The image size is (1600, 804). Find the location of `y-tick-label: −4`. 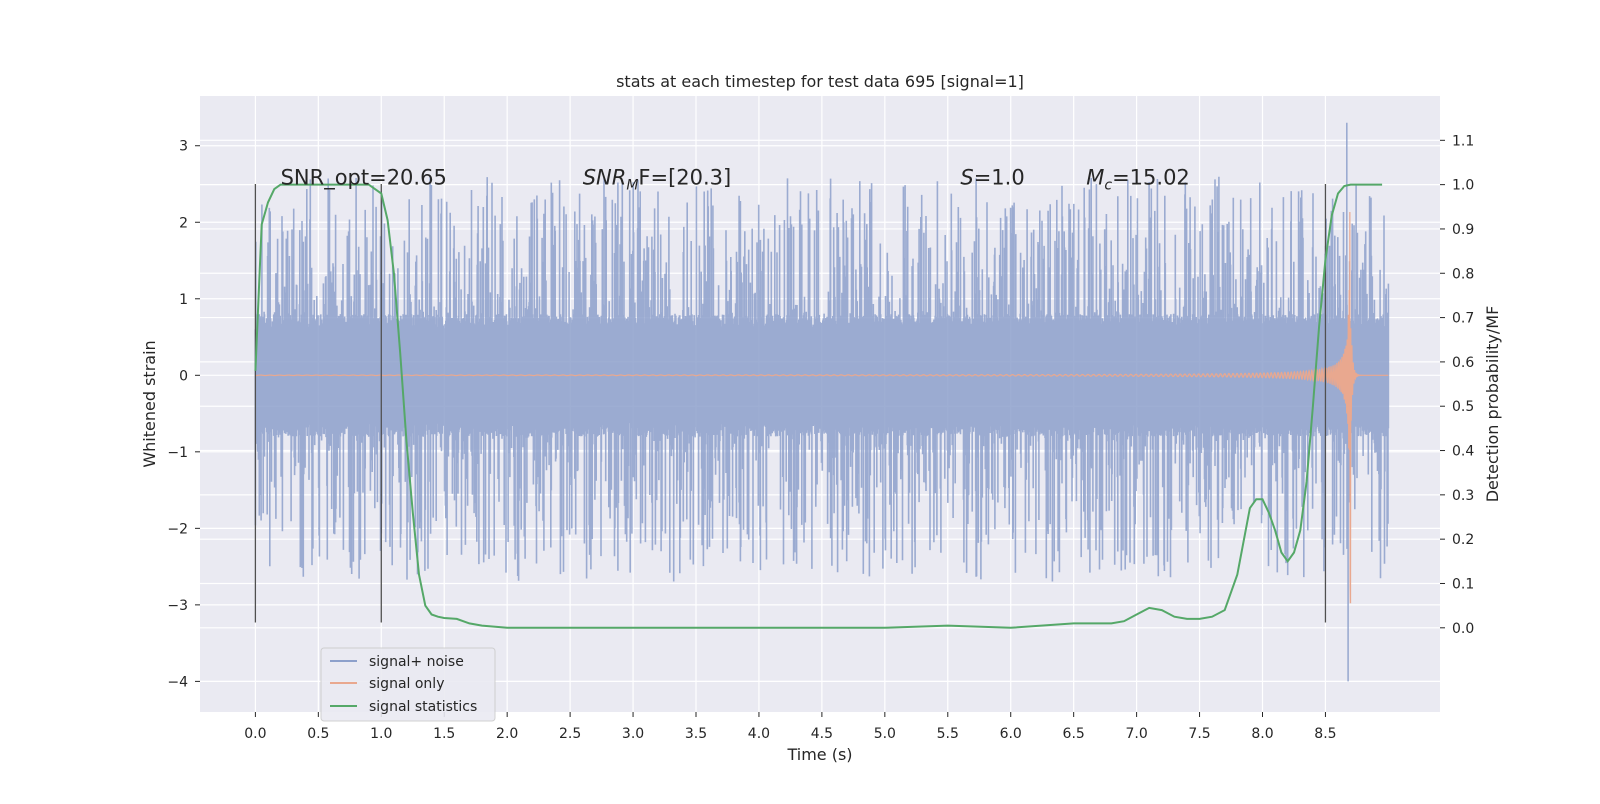

y-tick-label: −4 is located at coordinates (177, 682).